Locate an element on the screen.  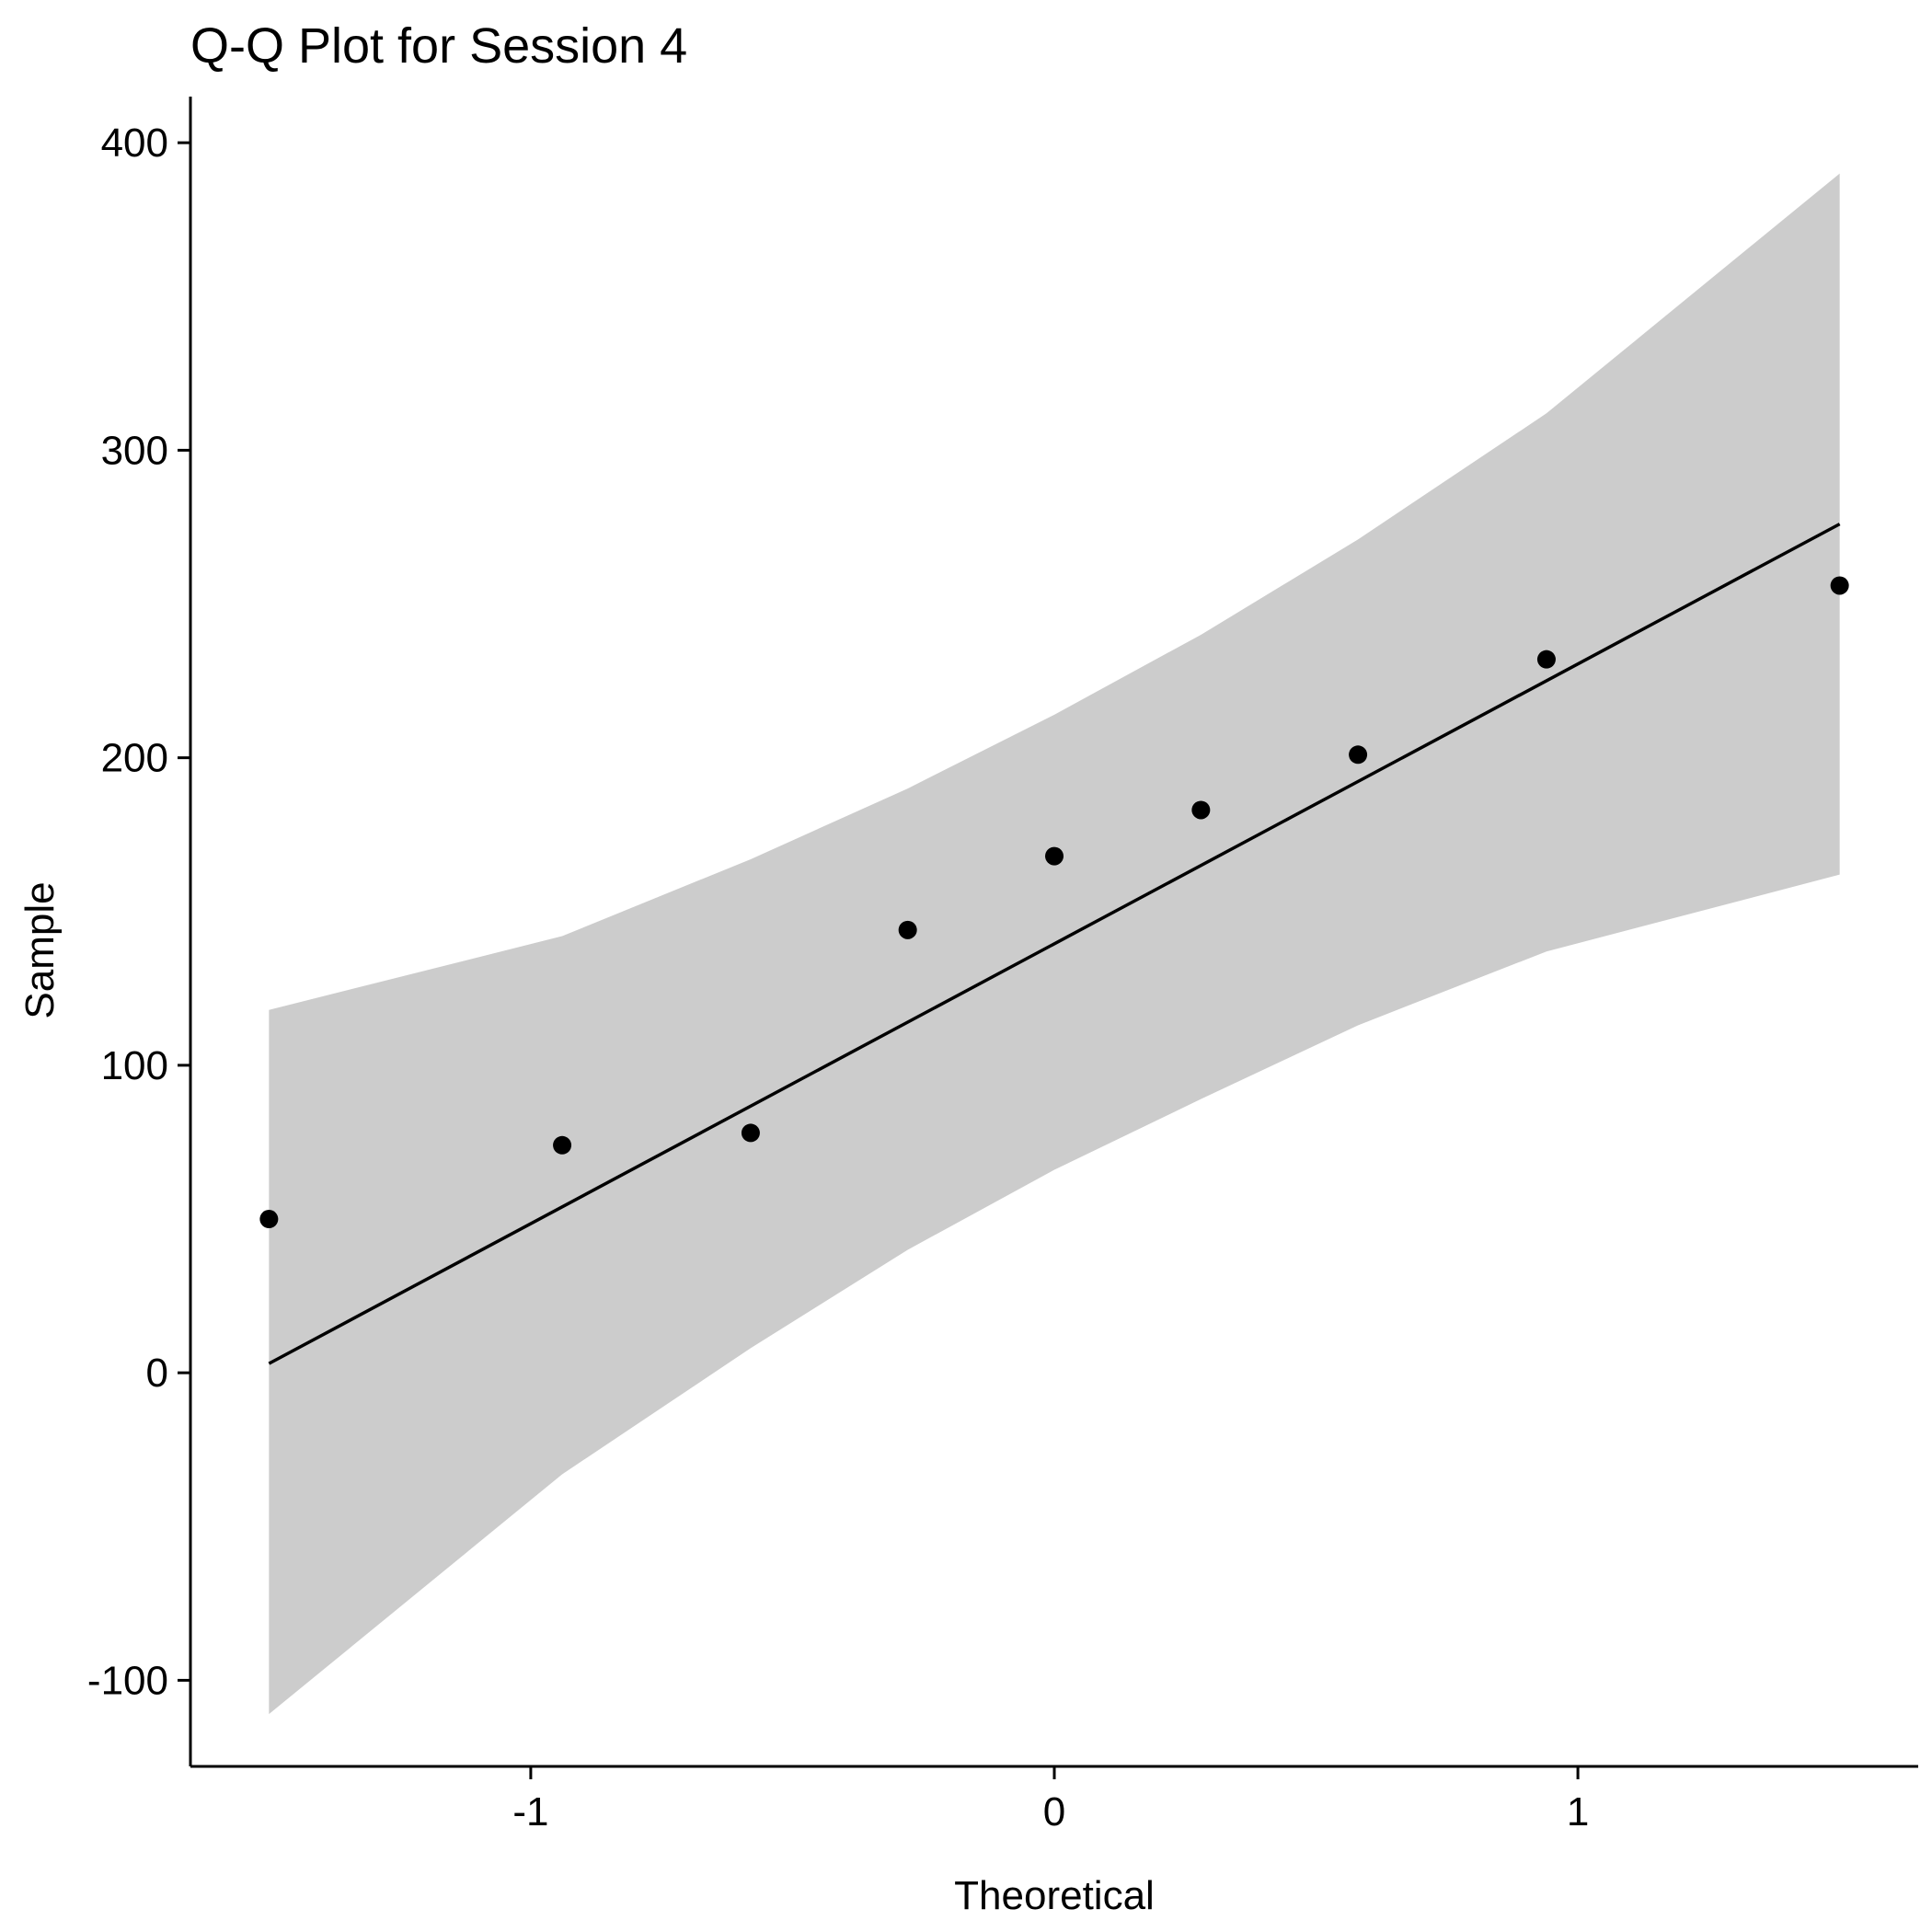
y-tick-label: 100 is located at coordinates (134, 1065).